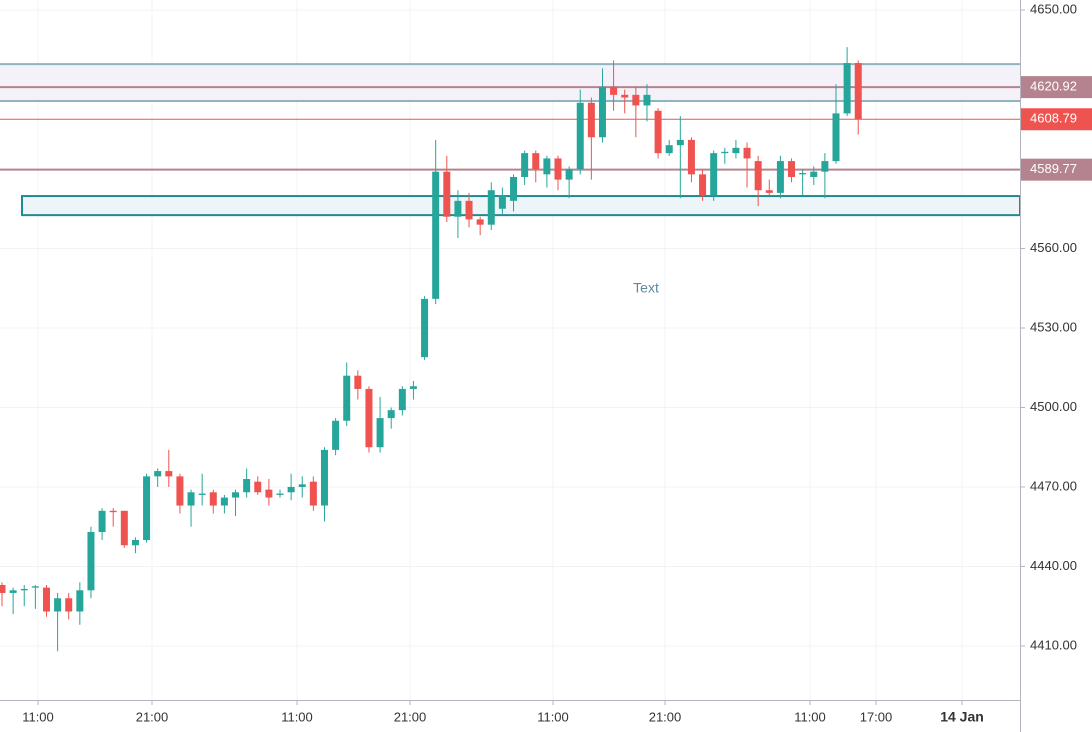 This screenshot has height=732, width=1092. I want to click on zone-rectangle, so click(521, 206).